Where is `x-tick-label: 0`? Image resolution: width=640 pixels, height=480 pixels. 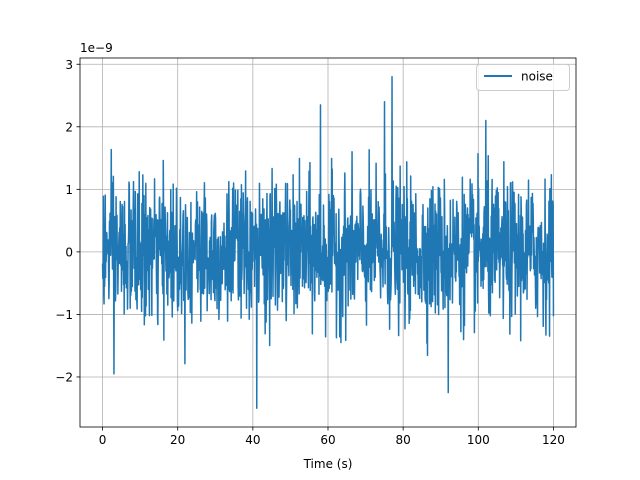
x-tick-label: 0 is located at coordinates (103, 440).